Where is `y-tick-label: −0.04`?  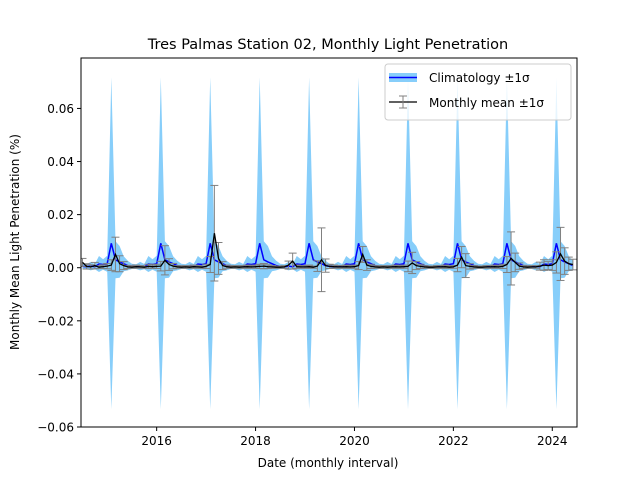 y-tick-label: −0.04 is located at coordinates (55, 374).